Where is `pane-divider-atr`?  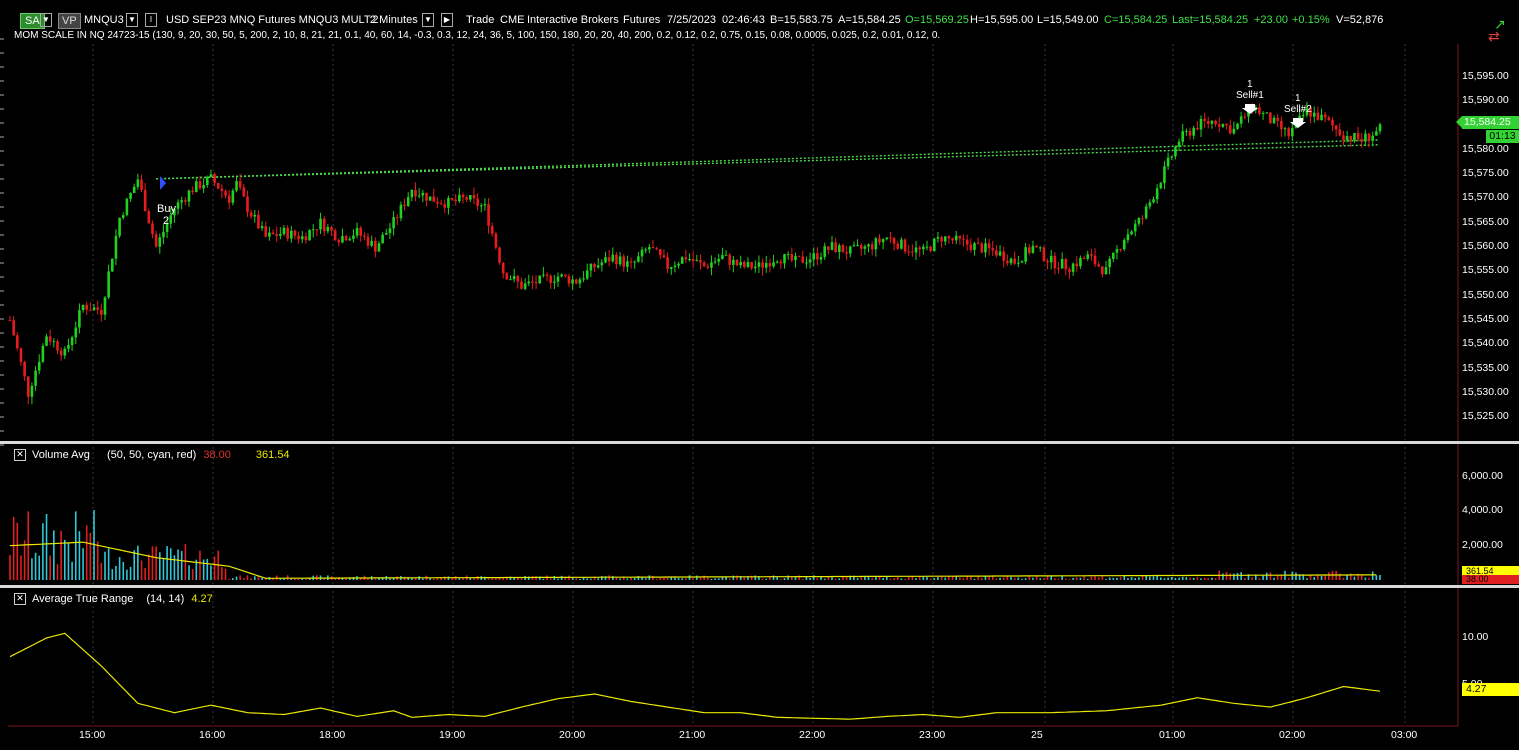
pane-divider-atr is located at coordinates (759, 586).